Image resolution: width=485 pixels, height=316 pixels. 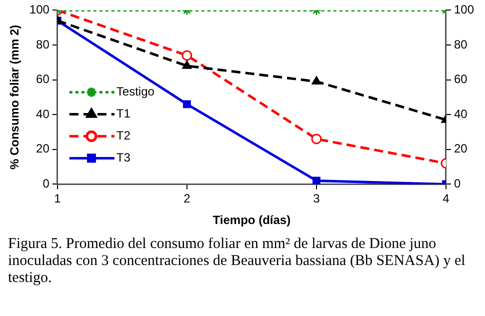 I want to click on x-tick-label: 1, so click(x=58, y=199).